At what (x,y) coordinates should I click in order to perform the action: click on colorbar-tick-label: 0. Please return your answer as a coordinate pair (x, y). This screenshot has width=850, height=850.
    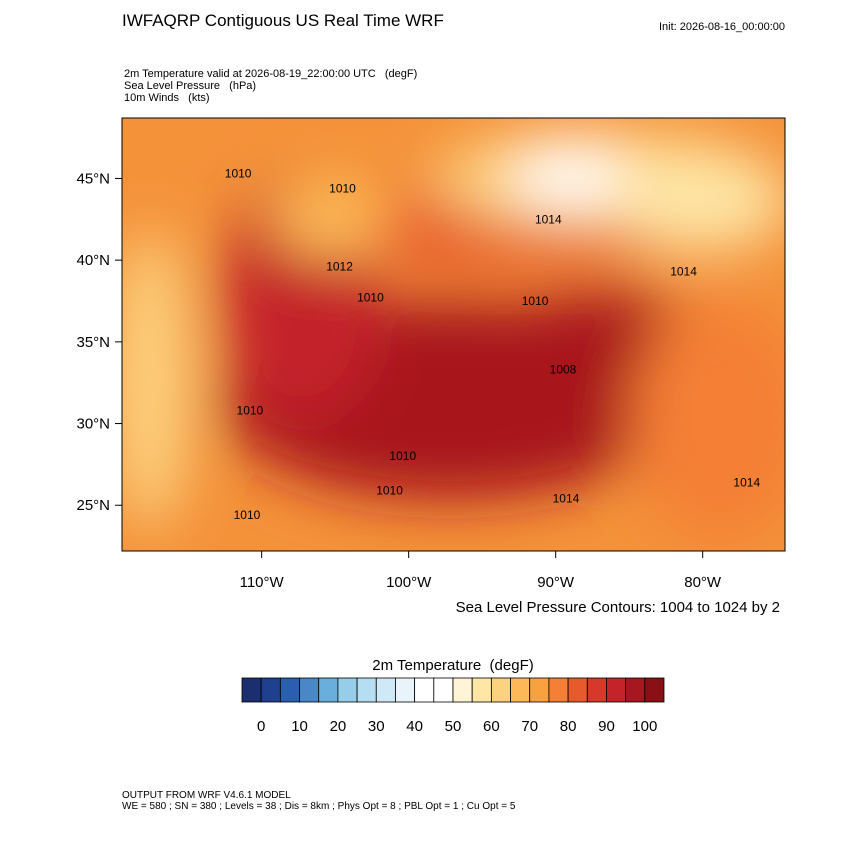
    Looking at the image, I should click on (261, 726).